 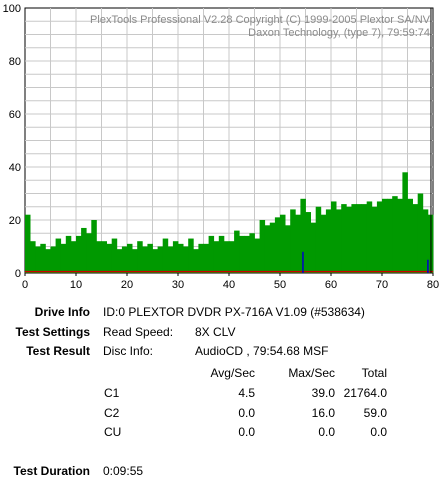 What do you see at coordinates (326, 432) in the screenshot?
I see `row-max: 0.0` at bounding box center [326, 432].